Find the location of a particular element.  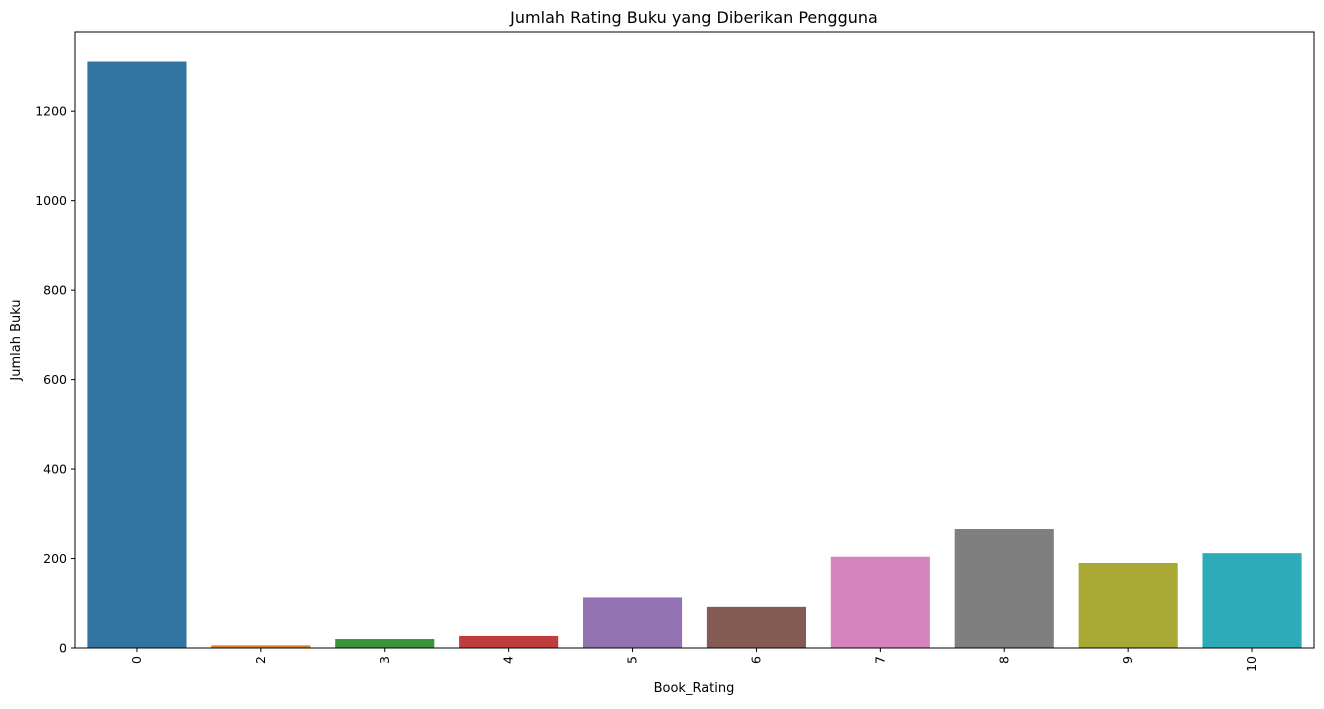

x-tick-label: 3 is located at coordinates (384, 660).